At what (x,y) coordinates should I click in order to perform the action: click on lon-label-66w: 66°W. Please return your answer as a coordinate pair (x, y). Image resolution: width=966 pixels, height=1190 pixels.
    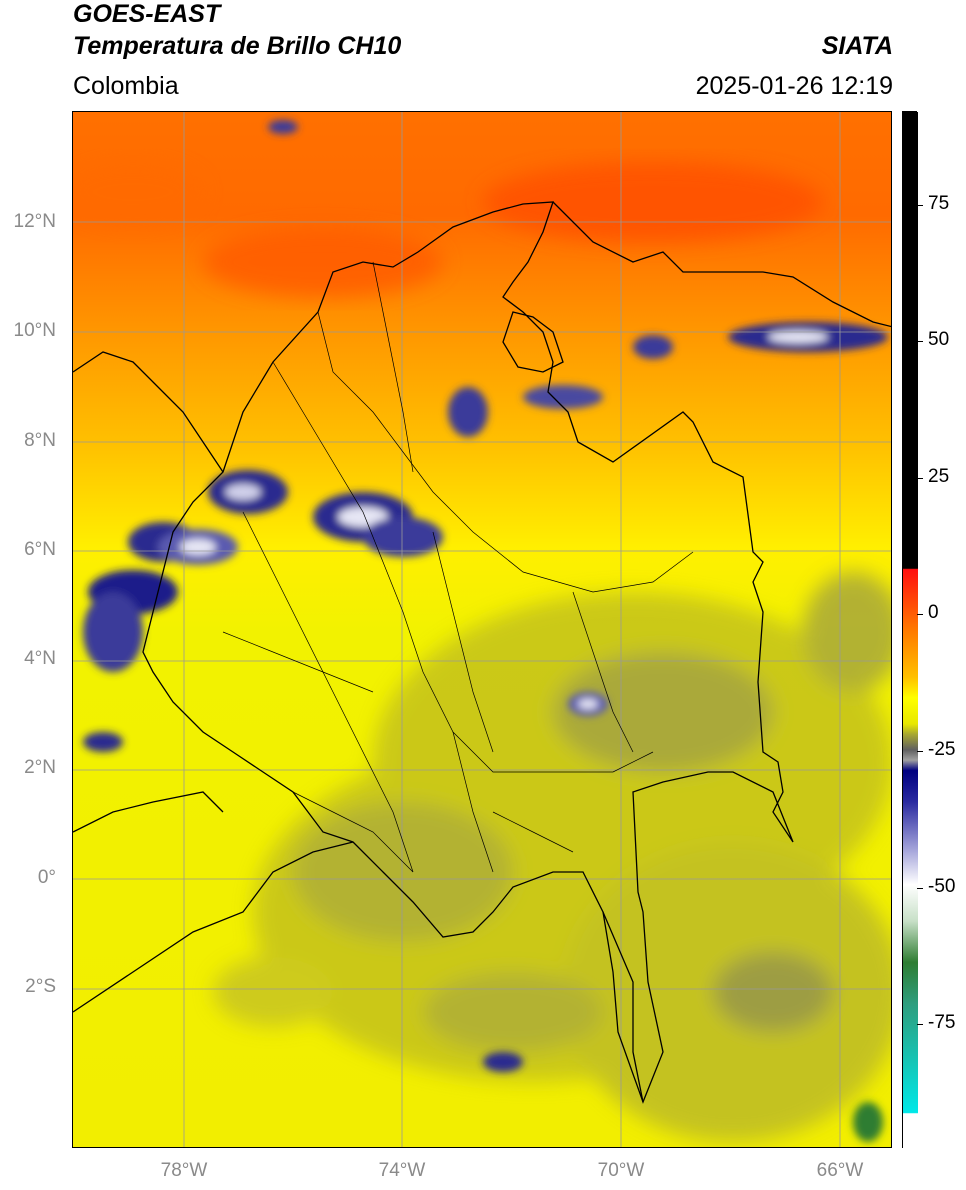
    Looking at the image, I should click on (840, 1170).